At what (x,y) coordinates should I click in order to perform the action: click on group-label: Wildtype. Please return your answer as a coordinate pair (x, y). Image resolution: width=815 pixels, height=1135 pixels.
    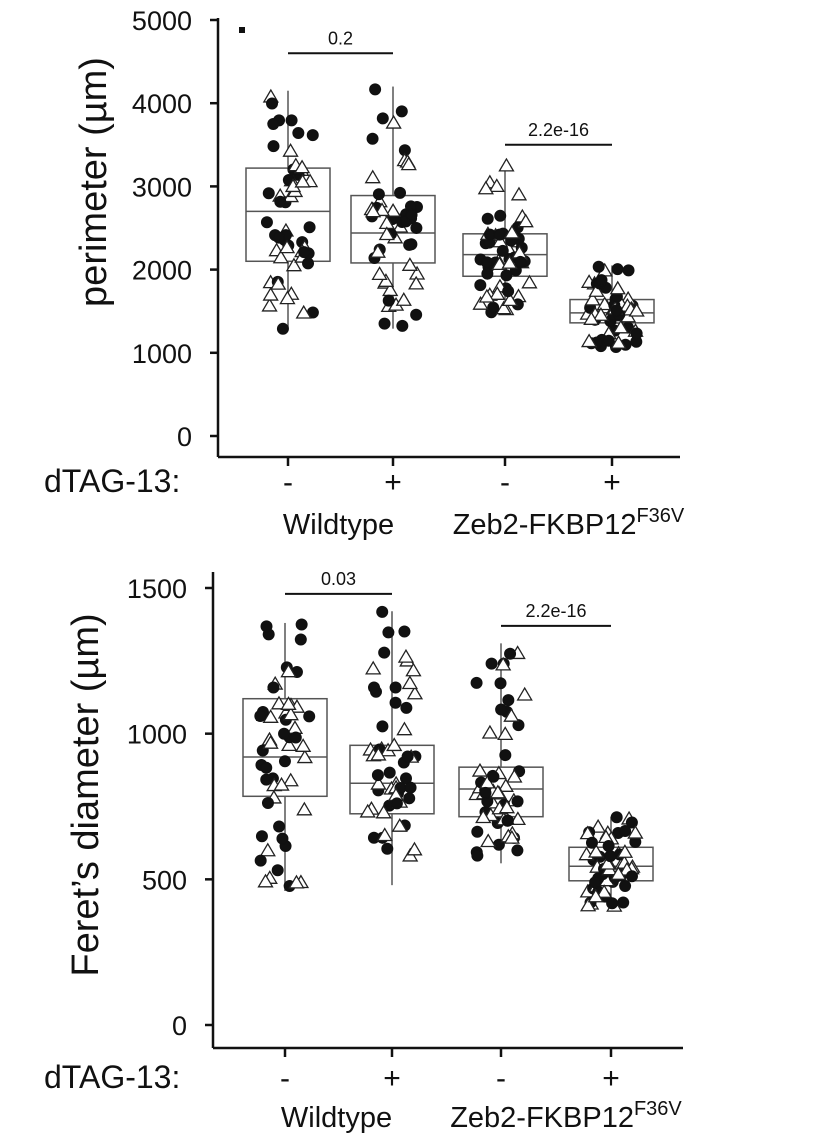
    Looking at the image, I should click on (336, 1118).